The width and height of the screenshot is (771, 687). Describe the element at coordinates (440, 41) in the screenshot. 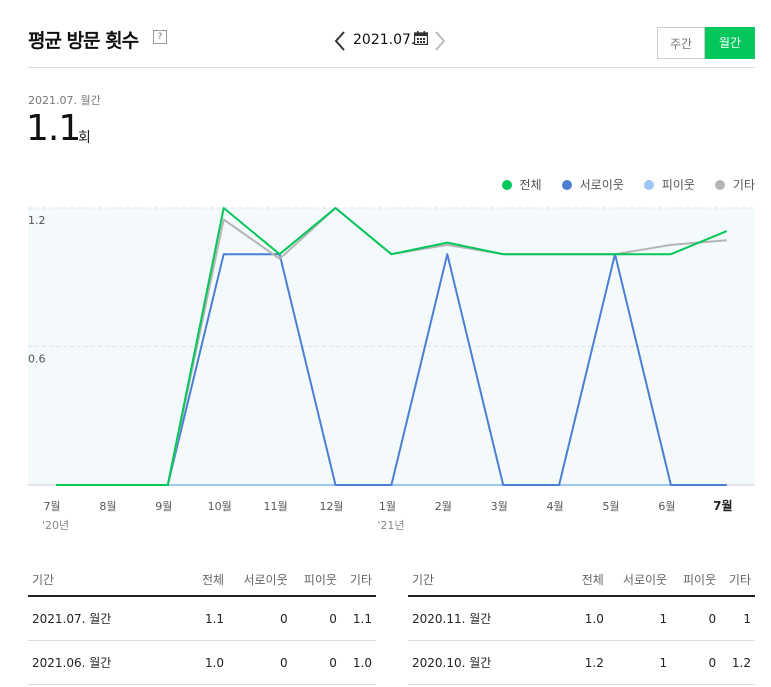

I see `chevron-right-icon` at that location.